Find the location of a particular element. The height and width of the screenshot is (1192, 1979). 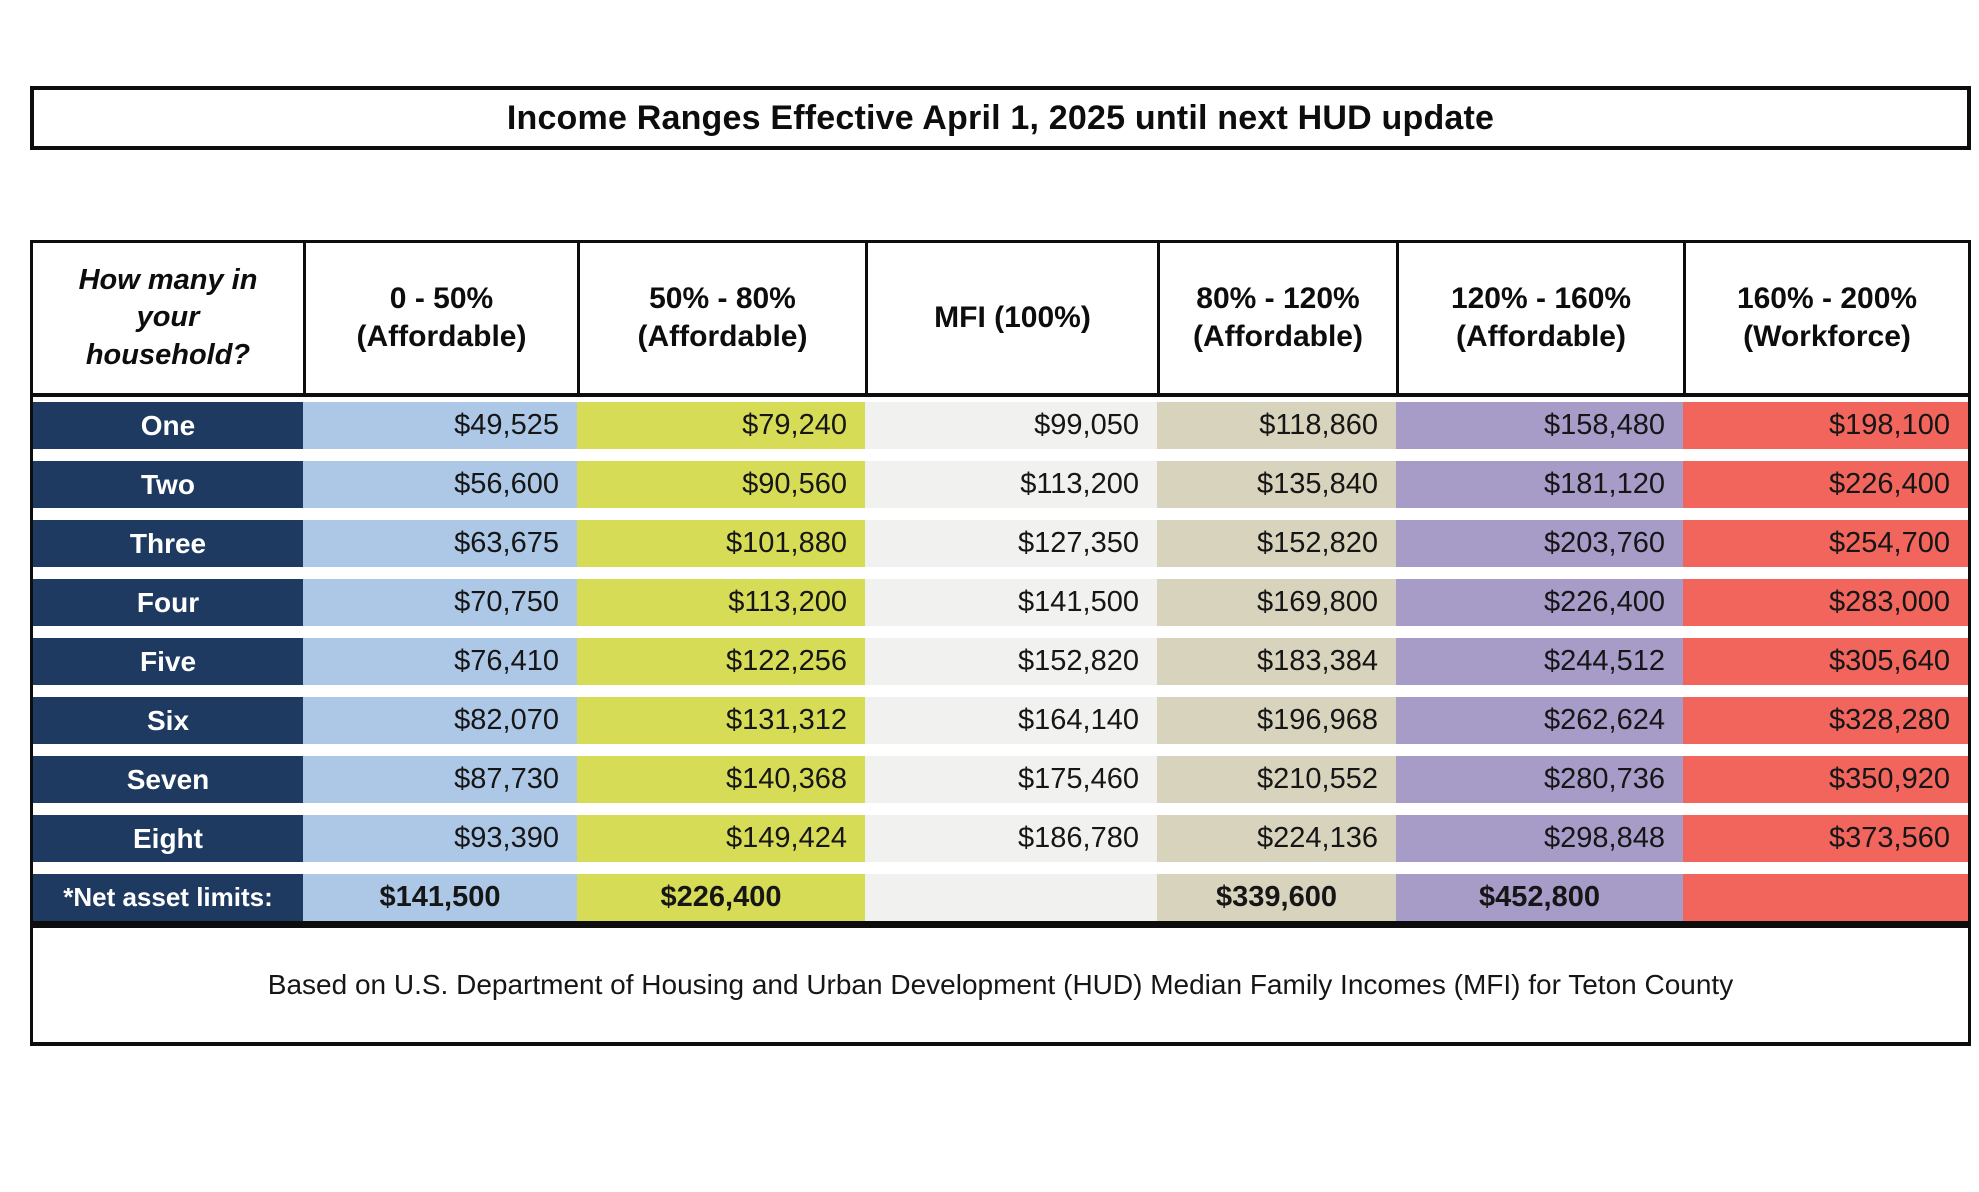

table-cell: $93,390 is located at coordinates (440, 838).